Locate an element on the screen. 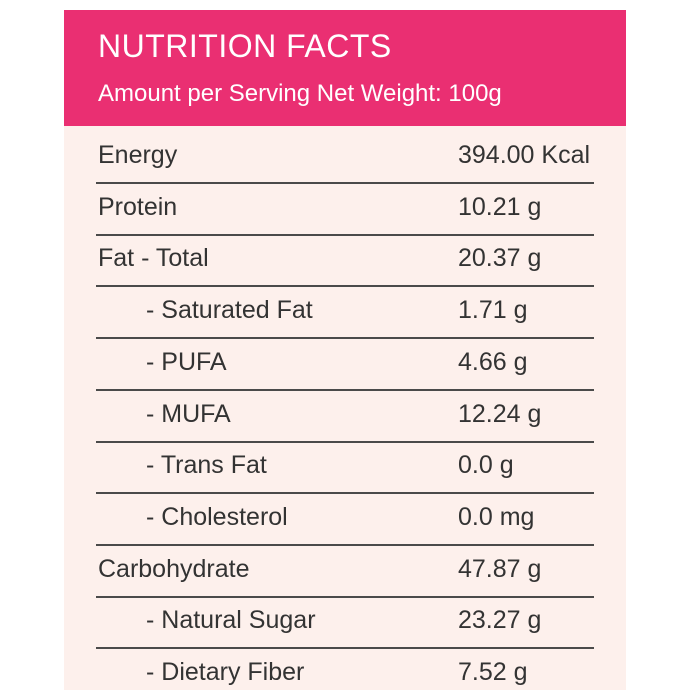 The image size is (690, 700). row-label: - PUFA is located at coordinates (186, 361).